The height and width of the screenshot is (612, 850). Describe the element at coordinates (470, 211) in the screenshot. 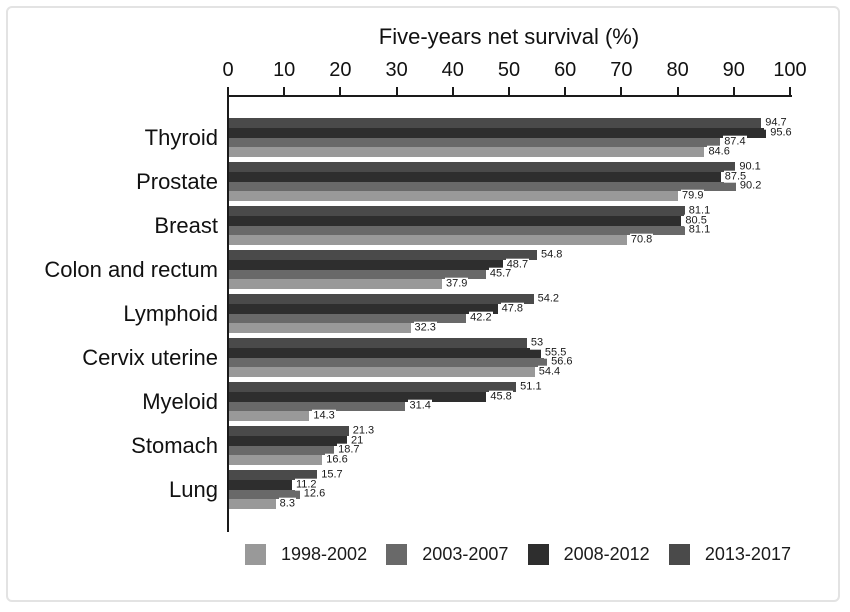

I see `bar: 81.1` at that location.